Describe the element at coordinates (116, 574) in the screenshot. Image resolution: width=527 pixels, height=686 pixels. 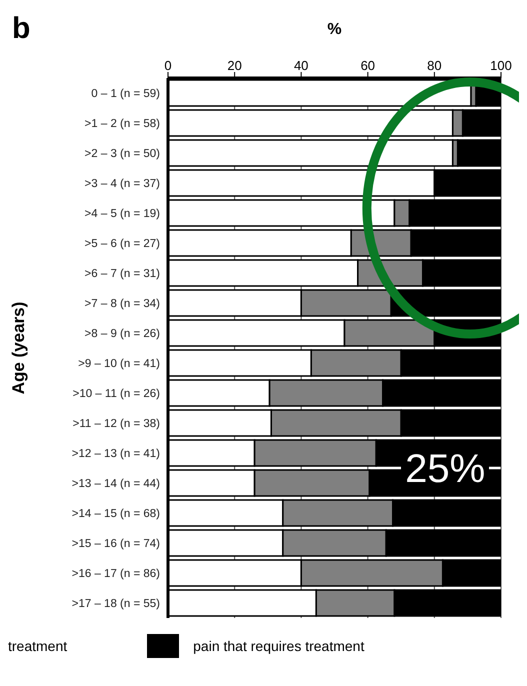
I see `y-tick-label: >16 – 17 (n = 86)` at that location.